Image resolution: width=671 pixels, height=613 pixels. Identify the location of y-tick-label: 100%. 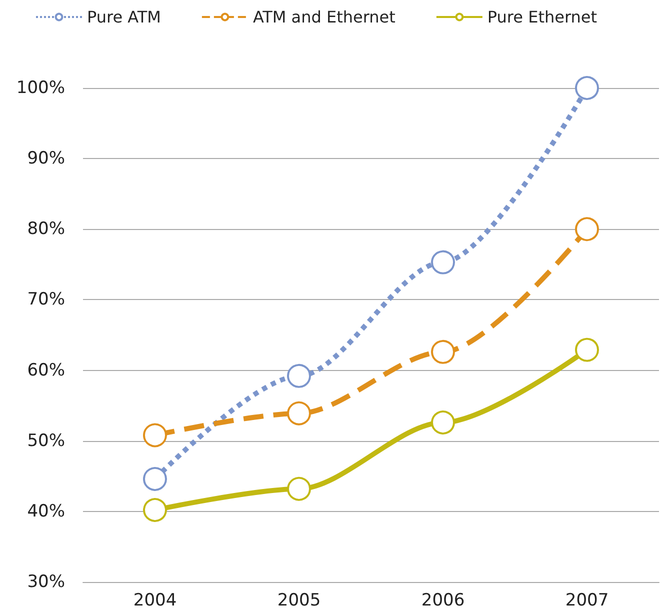
(40, 88).